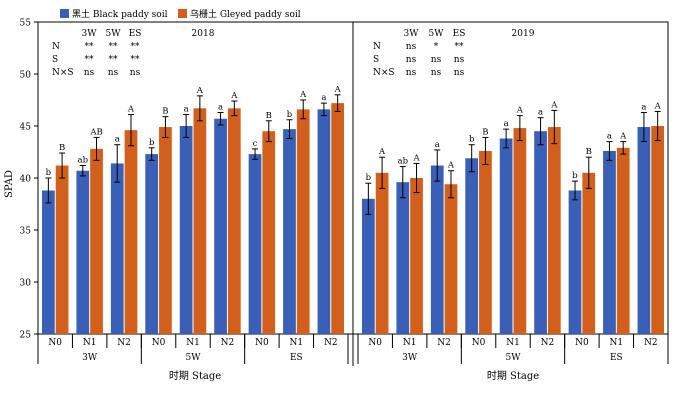  What do you see at coordinates (368, 266) in the screenshot?
I see `bar-black-2019-3W-N0` at bounding box center [368, 266].